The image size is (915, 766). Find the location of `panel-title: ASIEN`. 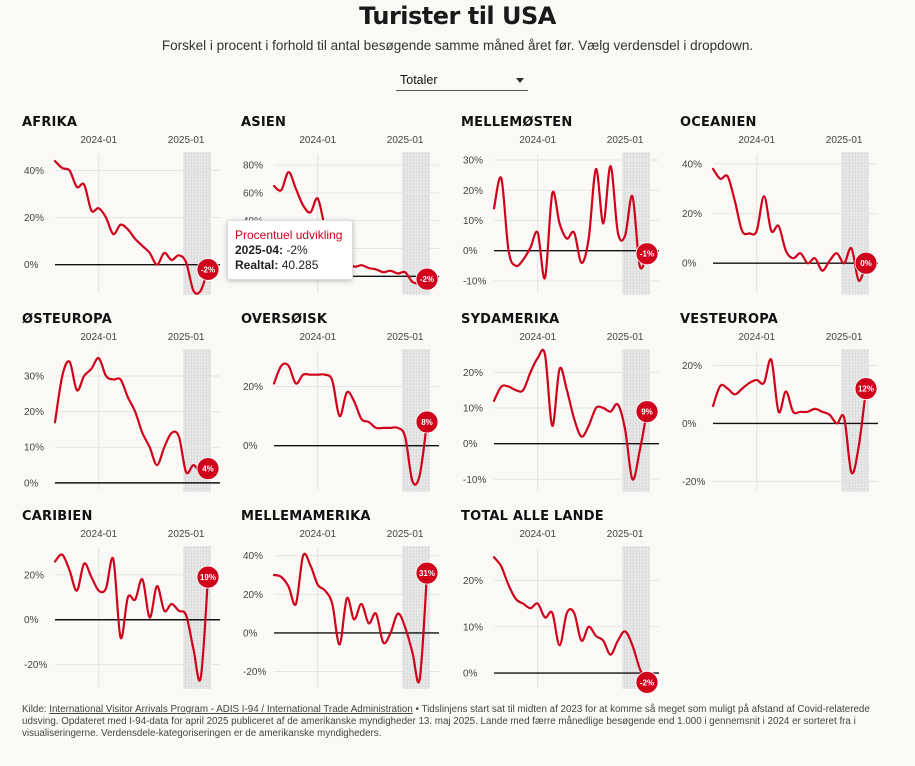

panel-title: ASIEN is located at coordinates (264, 122).